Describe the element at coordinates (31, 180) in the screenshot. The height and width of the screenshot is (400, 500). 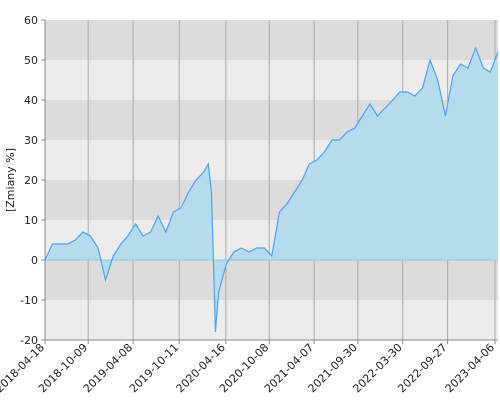
I see `y-tick-label: 20` at that location.